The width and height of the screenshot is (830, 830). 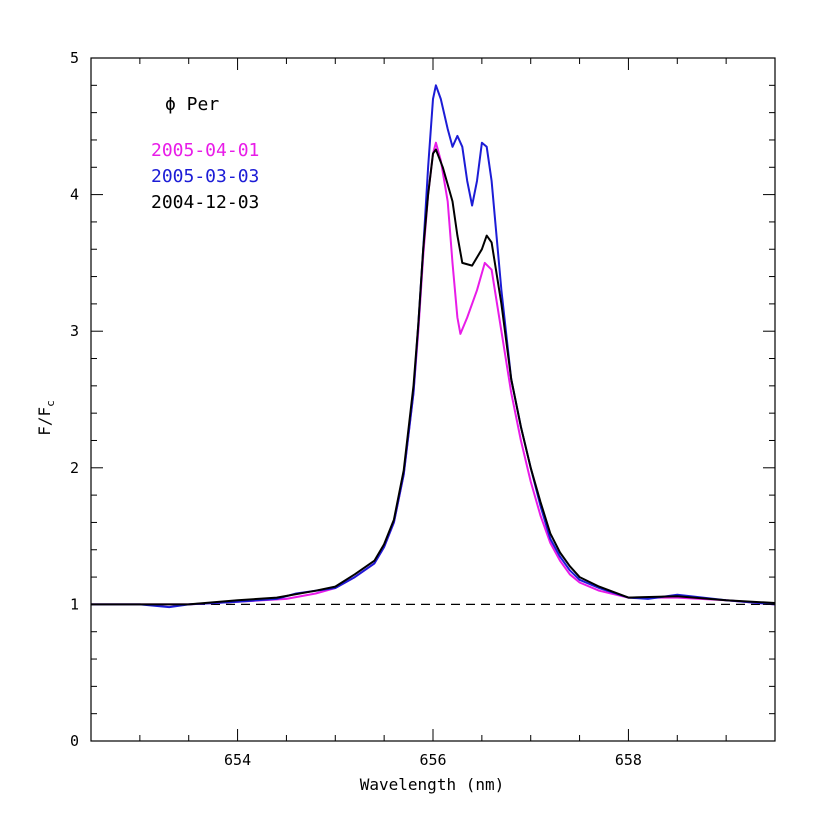 What do you see at coordinates (74, 604) in the screenshot?
I see `y-tick-label: 1` at bounding box center [74, 604].